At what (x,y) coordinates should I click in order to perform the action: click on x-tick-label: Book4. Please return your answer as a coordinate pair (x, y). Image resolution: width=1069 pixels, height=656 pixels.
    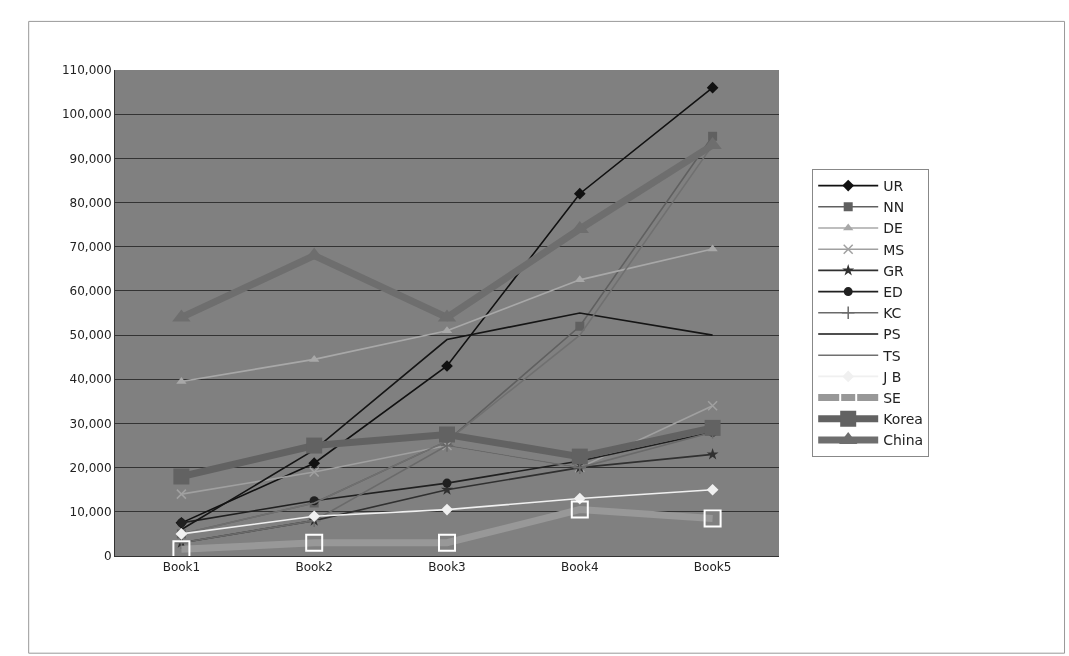
    Looking at the image, I should click on (580, 567).